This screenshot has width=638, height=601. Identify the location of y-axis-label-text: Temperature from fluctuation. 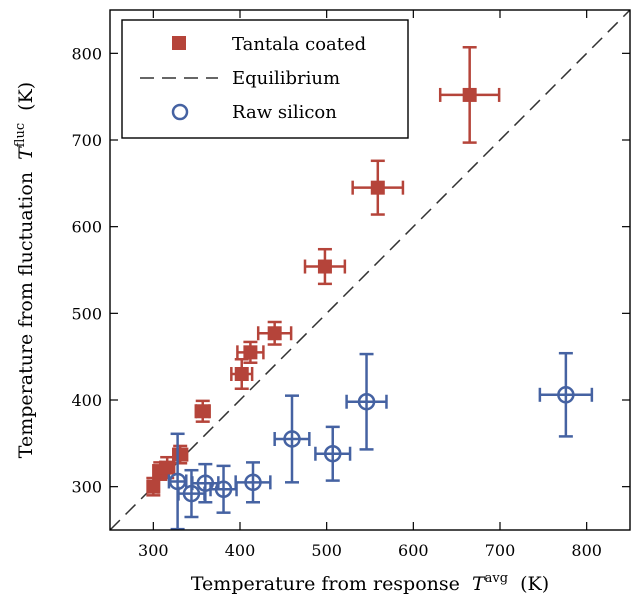
(26, 315).